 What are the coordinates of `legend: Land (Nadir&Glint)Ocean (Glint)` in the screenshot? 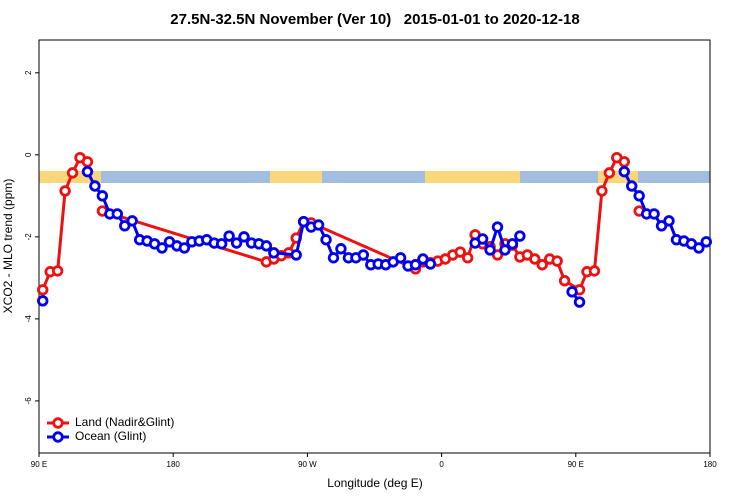 It's located at (110, 429).